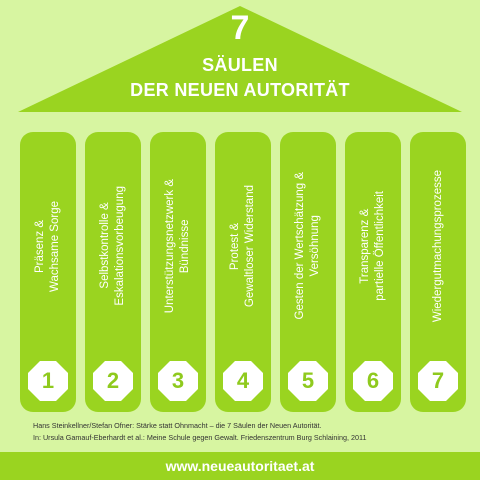 The height and width of the screenshot is (480, 480). I want to click on title-line-2: DER NEUEN AUTORITÄT, so click(240, 90).